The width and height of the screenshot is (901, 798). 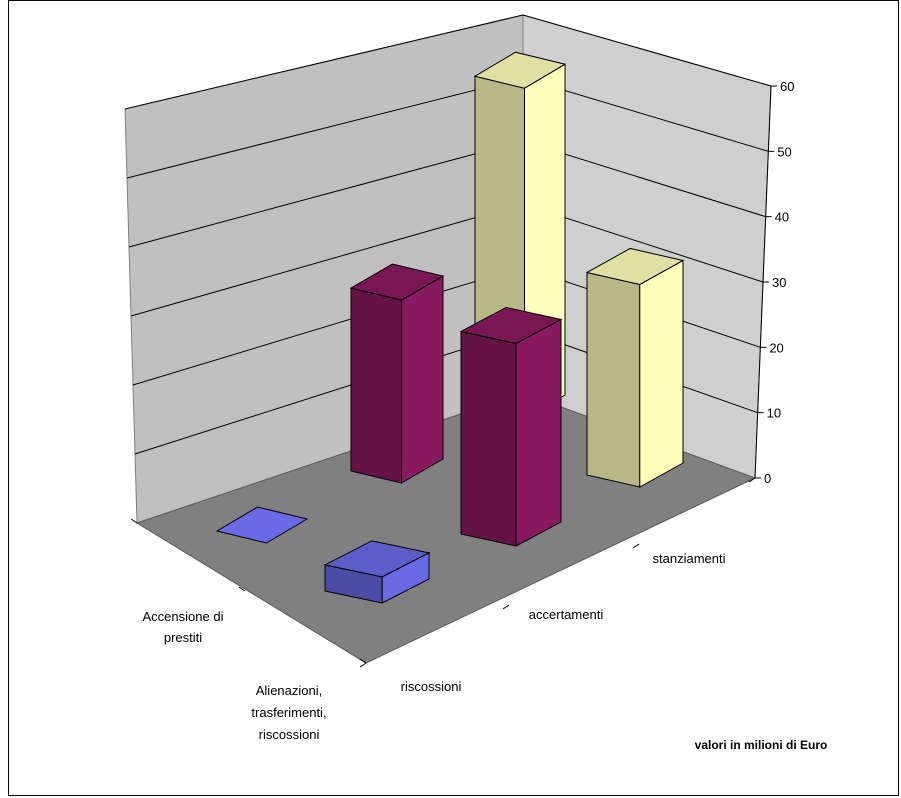 I want to click on series-label-front-line1: Alienazioni,, so click(x=289, y=690).